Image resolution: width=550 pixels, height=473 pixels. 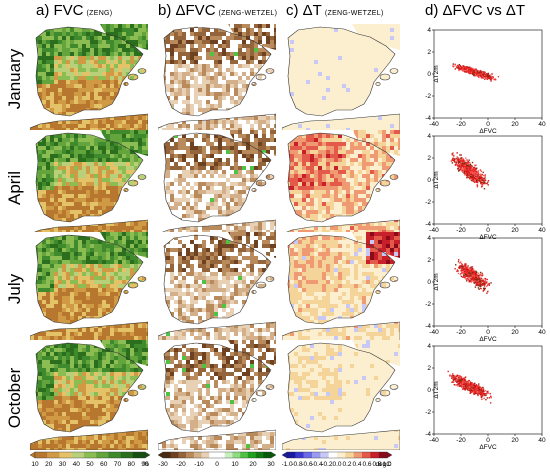 I want to click on y-tick-label: 0, so click(x=429, y=282).